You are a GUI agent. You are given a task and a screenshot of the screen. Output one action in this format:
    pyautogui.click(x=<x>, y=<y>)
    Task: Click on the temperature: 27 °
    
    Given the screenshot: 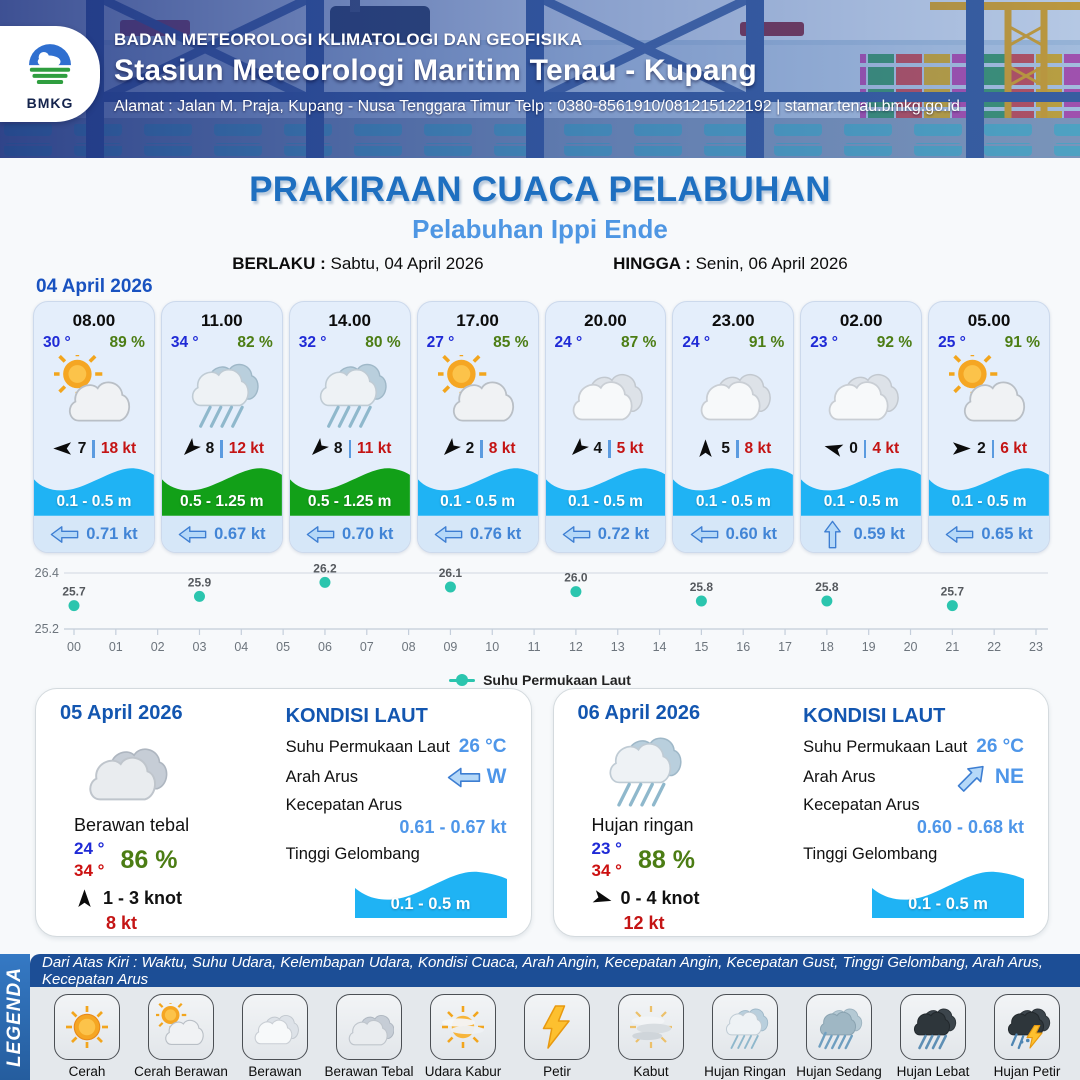 What is the action you would take?
    pyautogui.click(x=440, y=342)
    